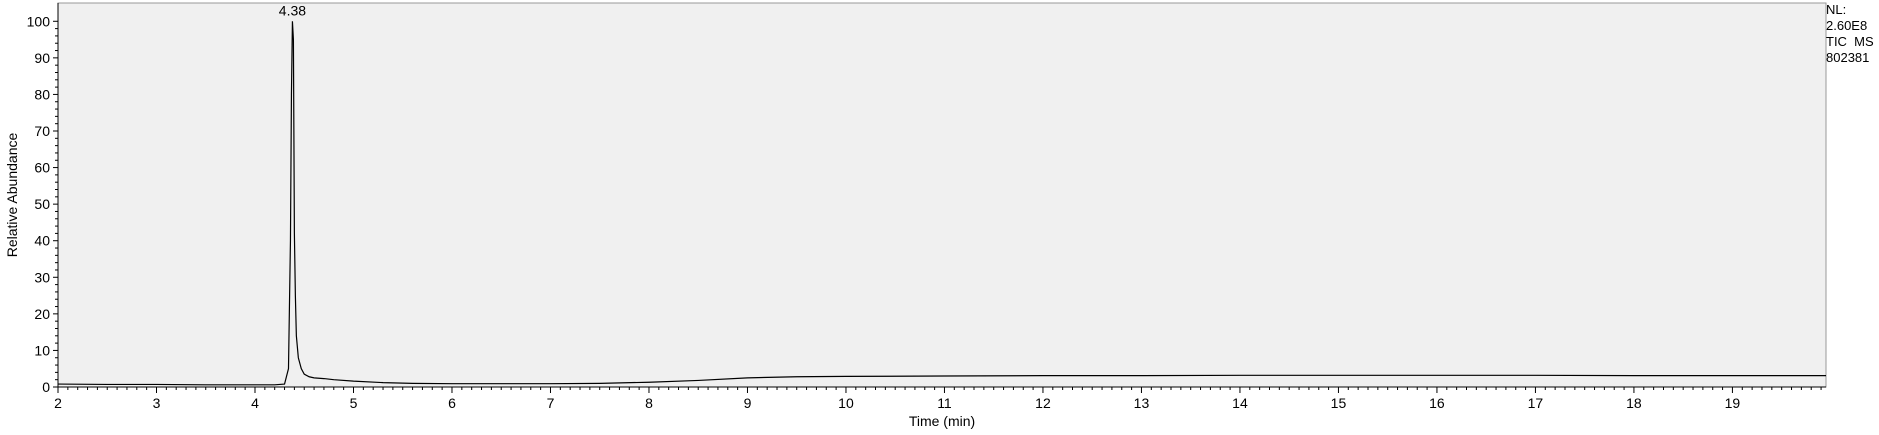  What do you see at coordinates (58, 403) in the screenshot?
I see `x-tick-label: 2` at bounding box center [58, 403].